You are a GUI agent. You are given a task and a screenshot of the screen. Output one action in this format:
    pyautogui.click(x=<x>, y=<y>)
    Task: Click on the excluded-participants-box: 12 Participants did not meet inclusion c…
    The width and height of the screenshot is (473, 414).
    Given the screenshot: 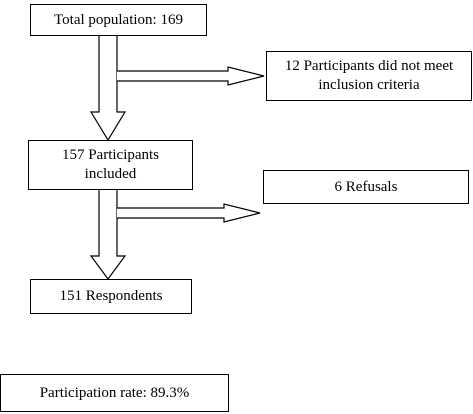 What is the action you would take?
    pyautogui.click(x=369, y=76)
    